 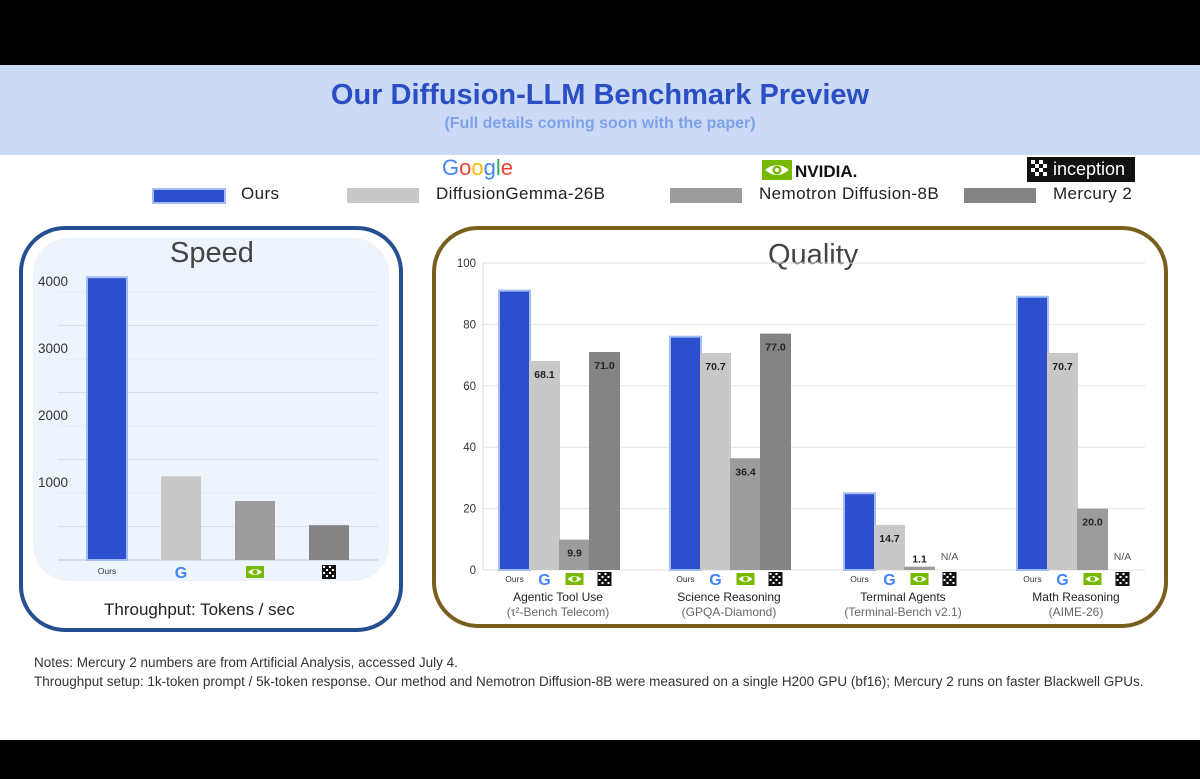 I want to click on nvidia-wordmark: NVIDIA., so click(x=826, y=171).